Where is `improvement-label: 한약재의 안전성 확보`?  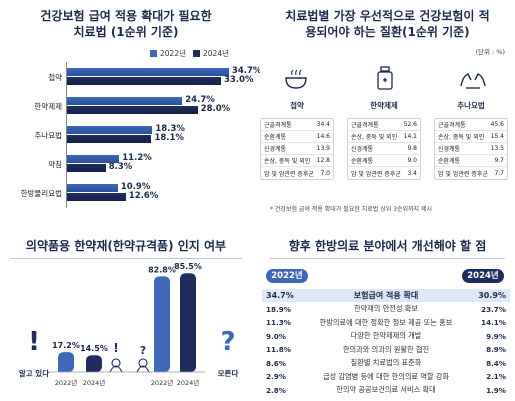 improvement-label: 한약재의 안전성 확보 is located at coordinates (386, 308).